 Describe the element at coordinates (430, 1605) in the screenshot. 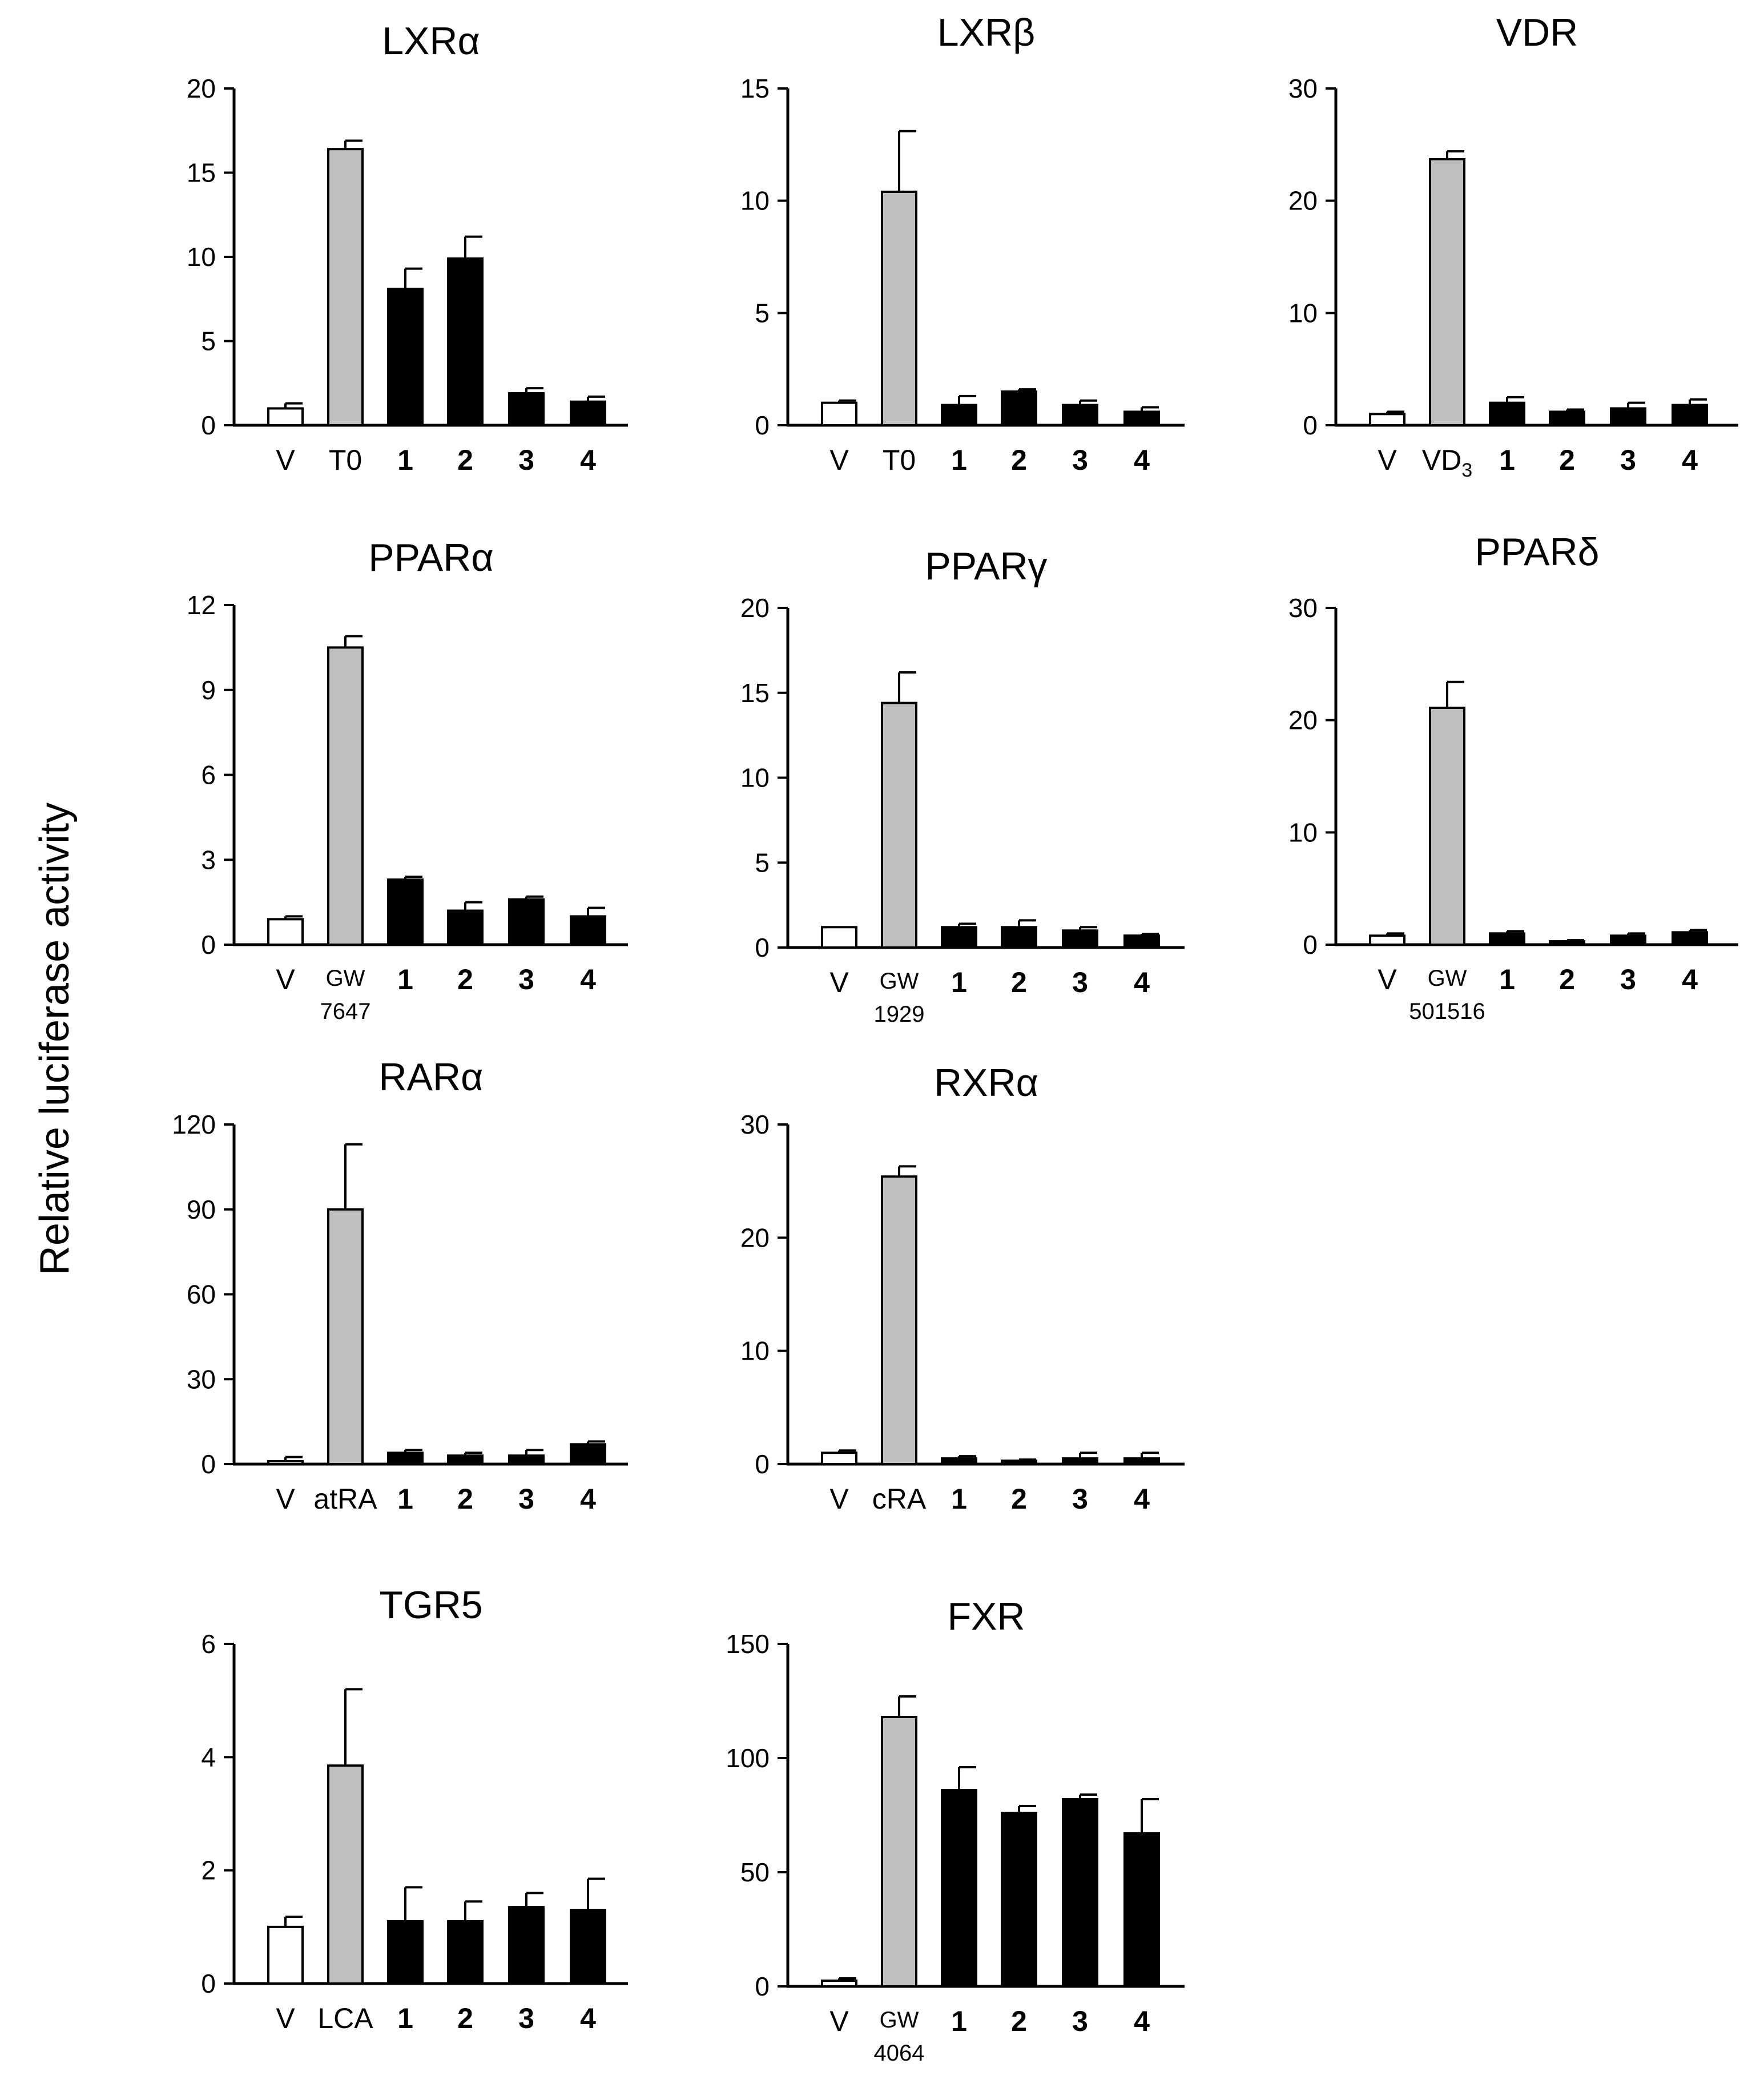

I see `chart-title: TGR5` at that location.